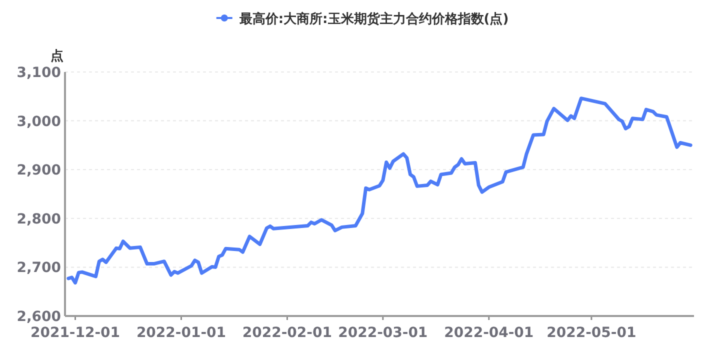 This screenshot has width=724, height=362. Describe the element at coordinates (373, 19) in the screenshot. I see `legend-label: 最高价:大商所:玉米期货主力合约价格指数(点)` at that location.